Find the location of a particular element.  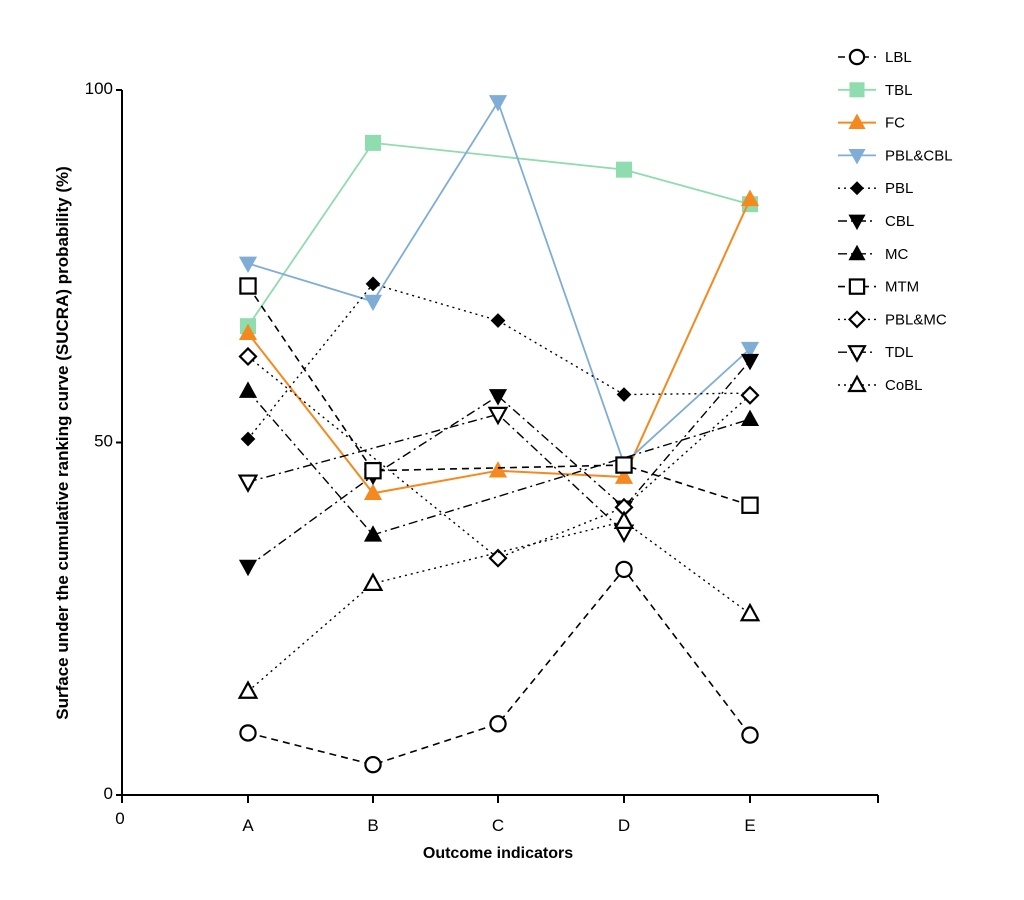

y-ticks: 0 50 100 is located at coordinates (103, 441).